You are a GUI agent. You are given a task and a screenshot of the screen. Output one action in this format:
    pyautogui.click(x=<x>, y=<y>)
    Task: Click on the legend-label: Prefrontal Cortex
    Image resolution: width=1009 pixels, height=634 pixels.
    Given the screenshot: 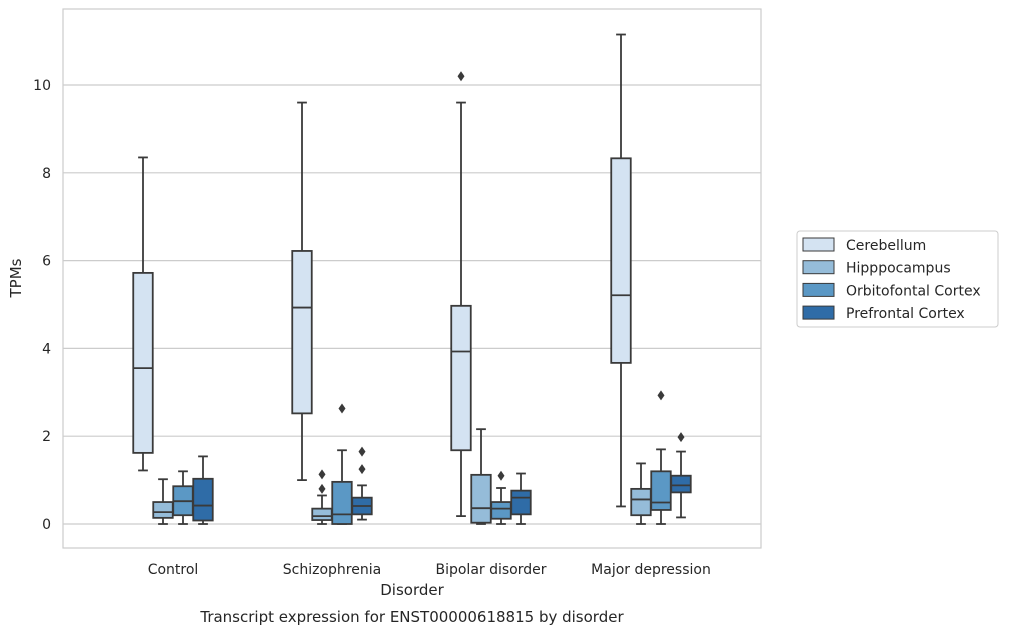 What is the action you would take?
    pyautogui.click(x=905, y=314)
    